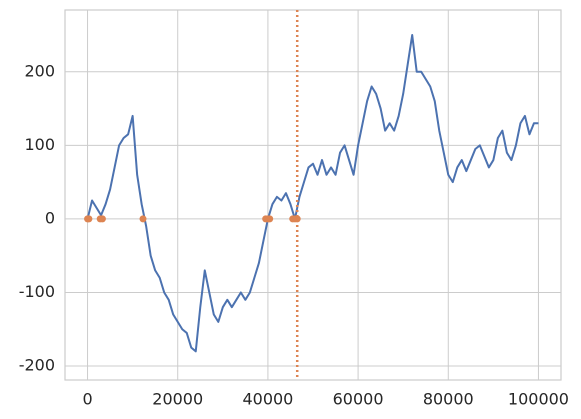 The width and height of the screenshot is (581, 419). I want to click on y-tick-label: 0, so click(50, 217).